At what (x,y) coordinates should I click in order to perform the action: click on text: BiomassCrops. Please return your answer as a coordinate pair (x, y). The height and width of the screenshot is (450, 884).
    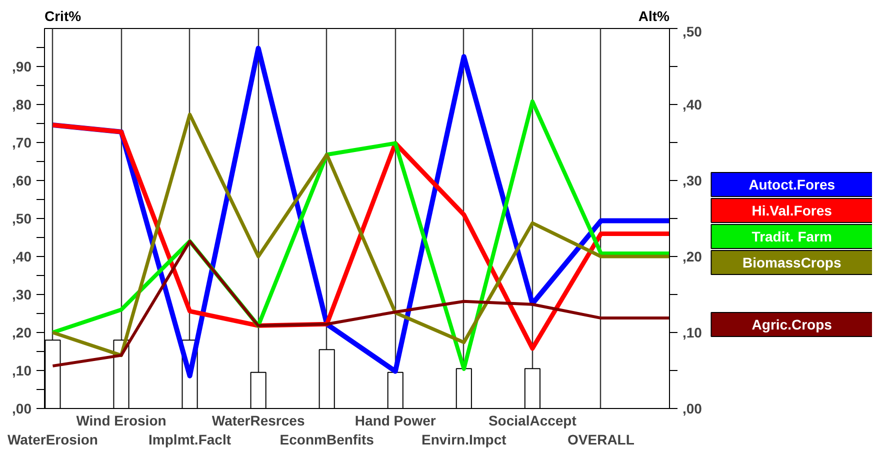
    Looking at the image, I should click on (792, 262).